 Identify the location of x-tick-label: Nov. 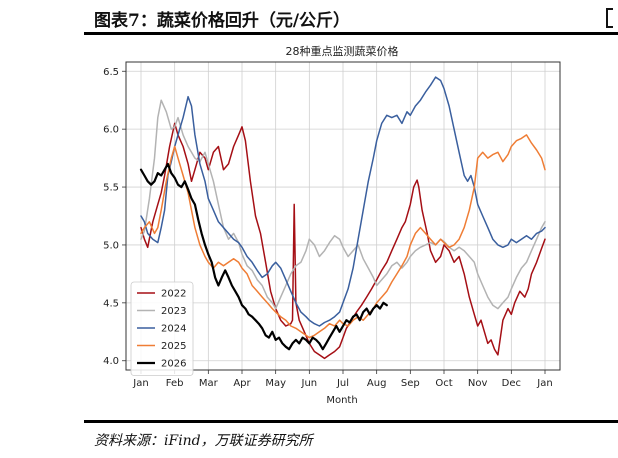
(478, 383).